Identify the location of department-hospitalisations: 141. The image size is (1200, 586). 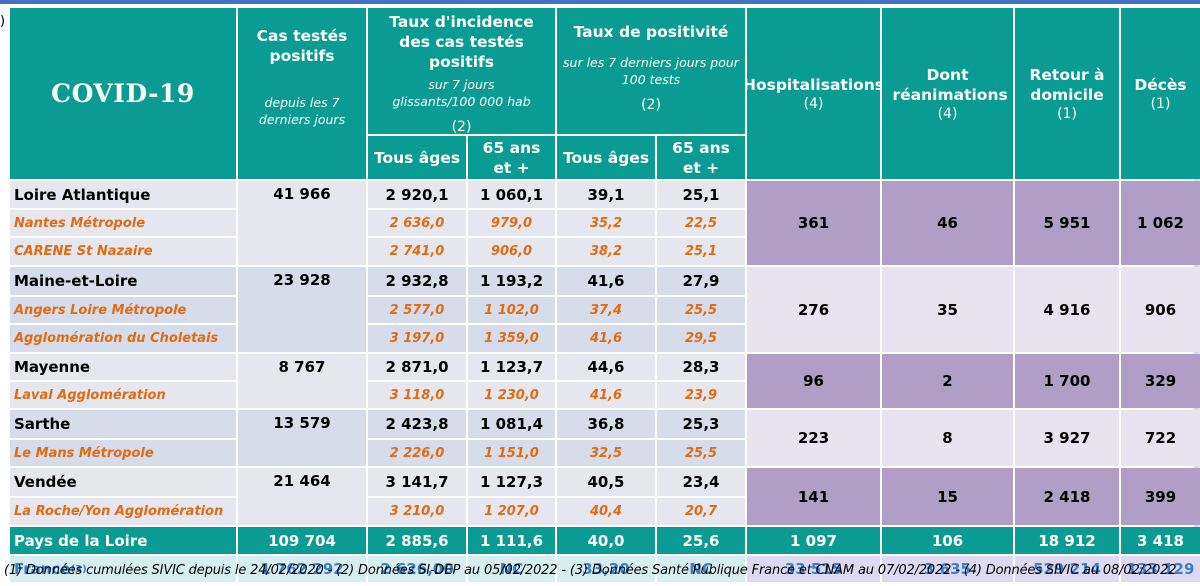
(813, 496).